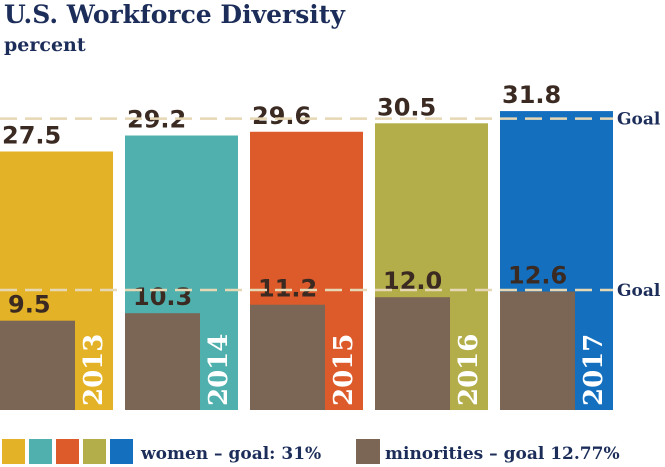 The width and height of the screenshot is (665, 467). What do you see at coordinates (37, 365) in the screenshot?
I see `minorities-bar-2013` at bounding box center [37, 365].